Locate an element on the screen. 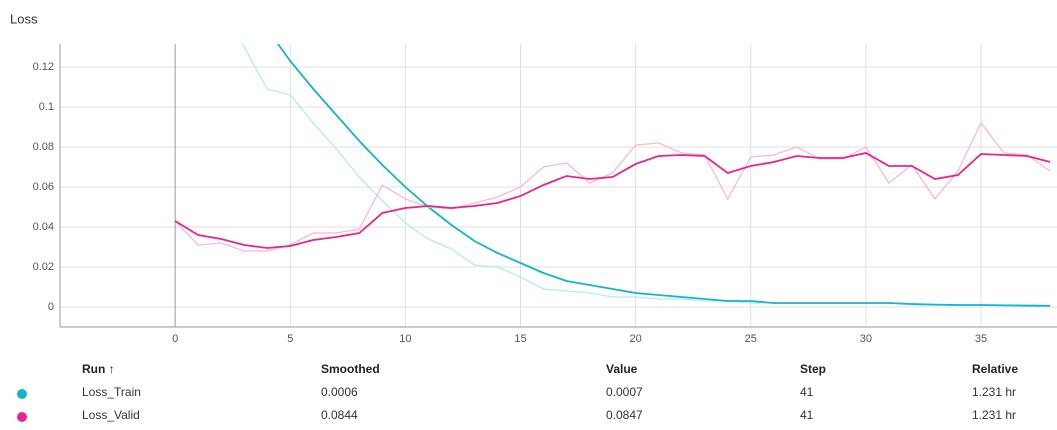  y-tick-label: 0.12 is located at coordinates (43, 67).